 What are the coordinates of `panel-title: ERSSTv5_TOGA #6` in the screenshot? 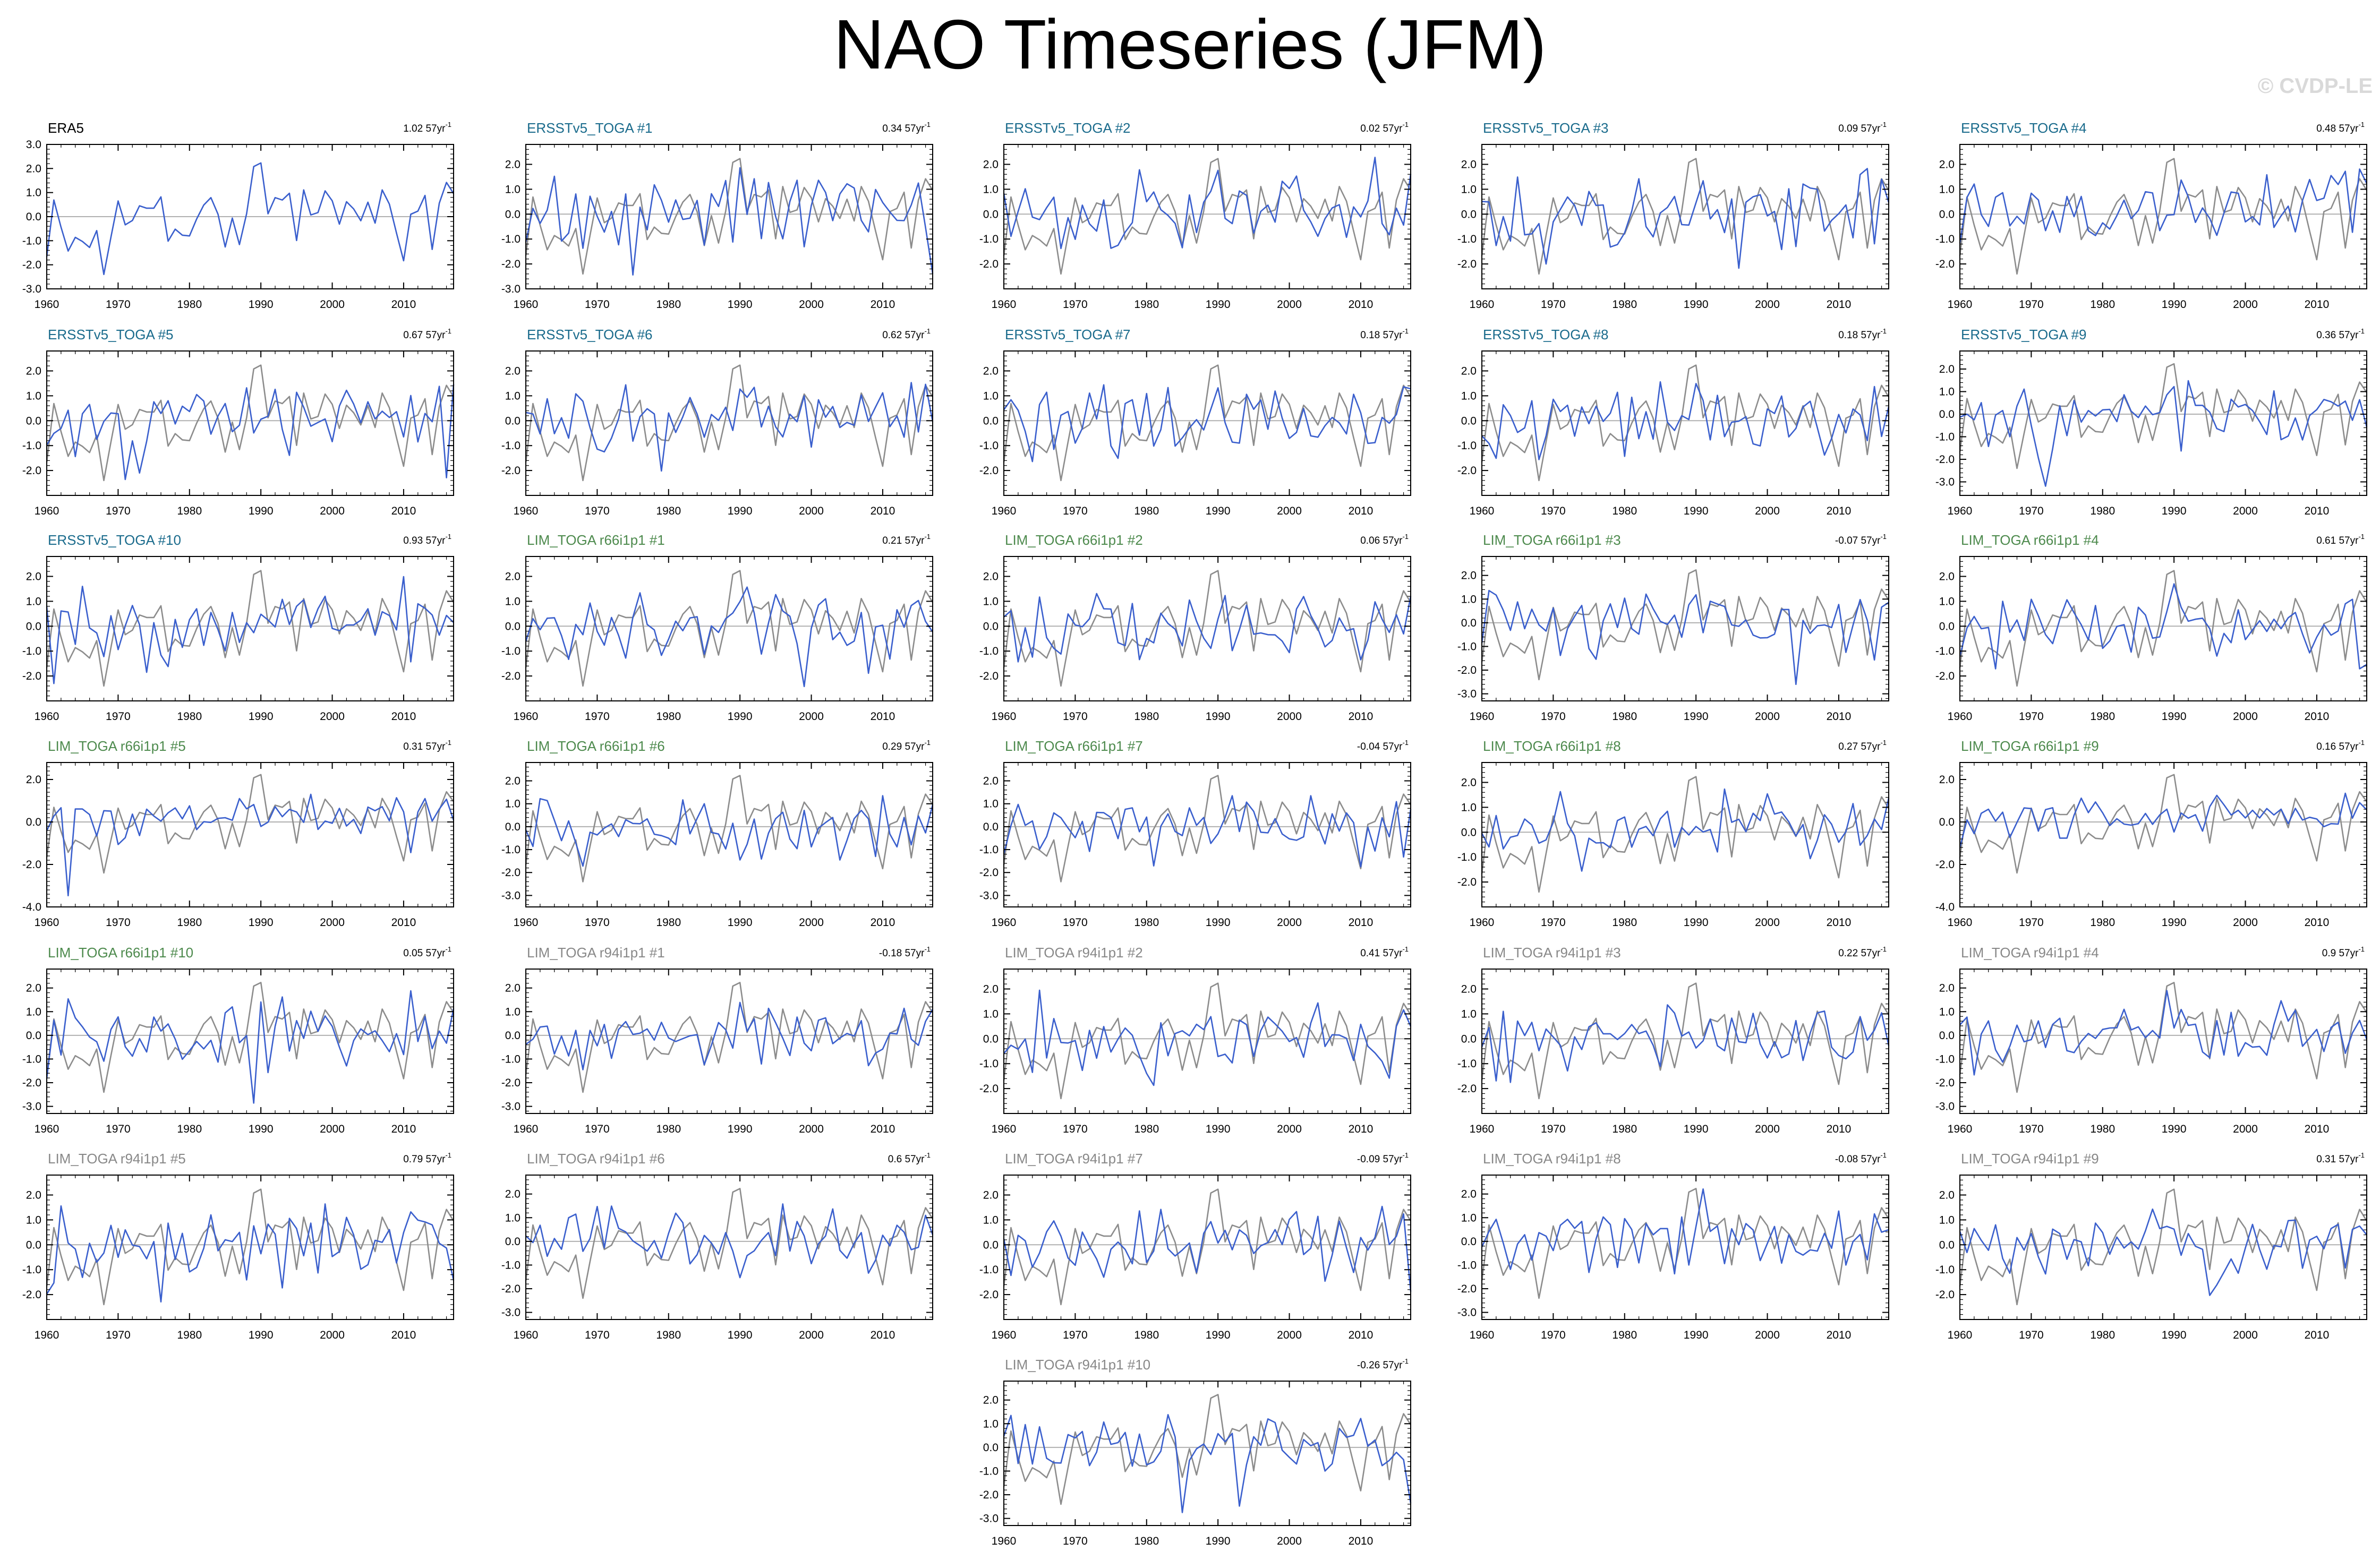 It's located at (590, 334).